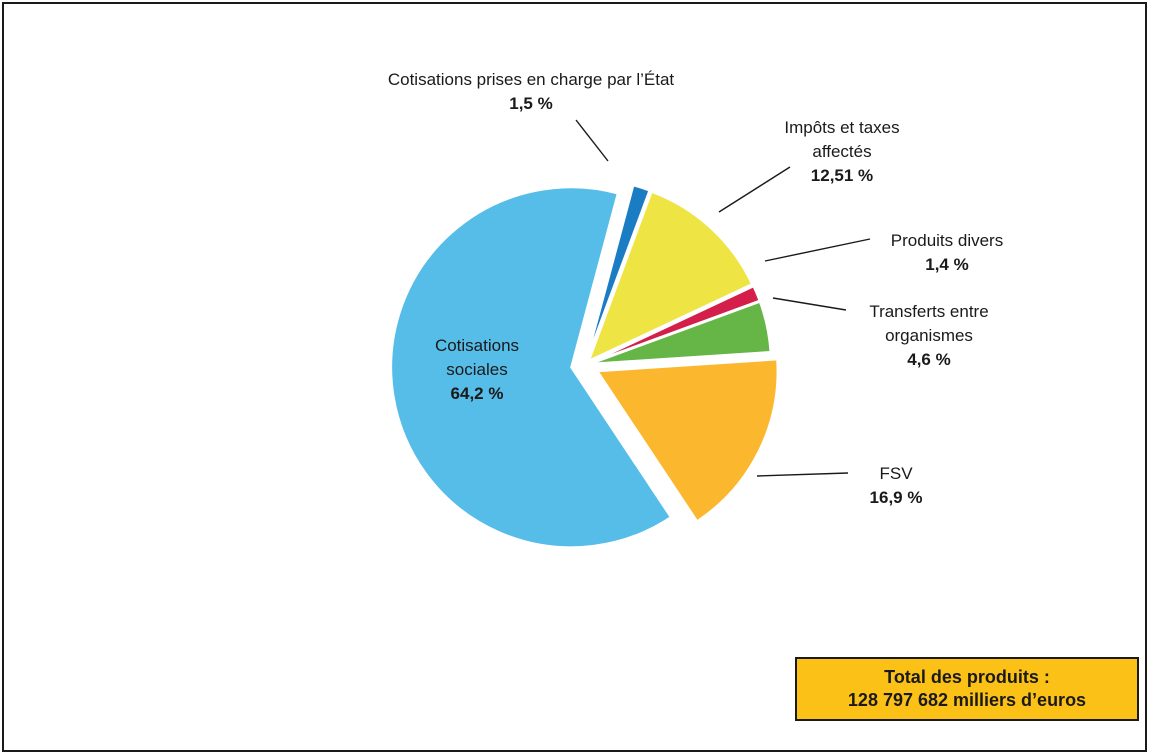  Describe the element at coordinates (896, 473) in the screenshot. I see `slice-label-text: FSV` at that location.